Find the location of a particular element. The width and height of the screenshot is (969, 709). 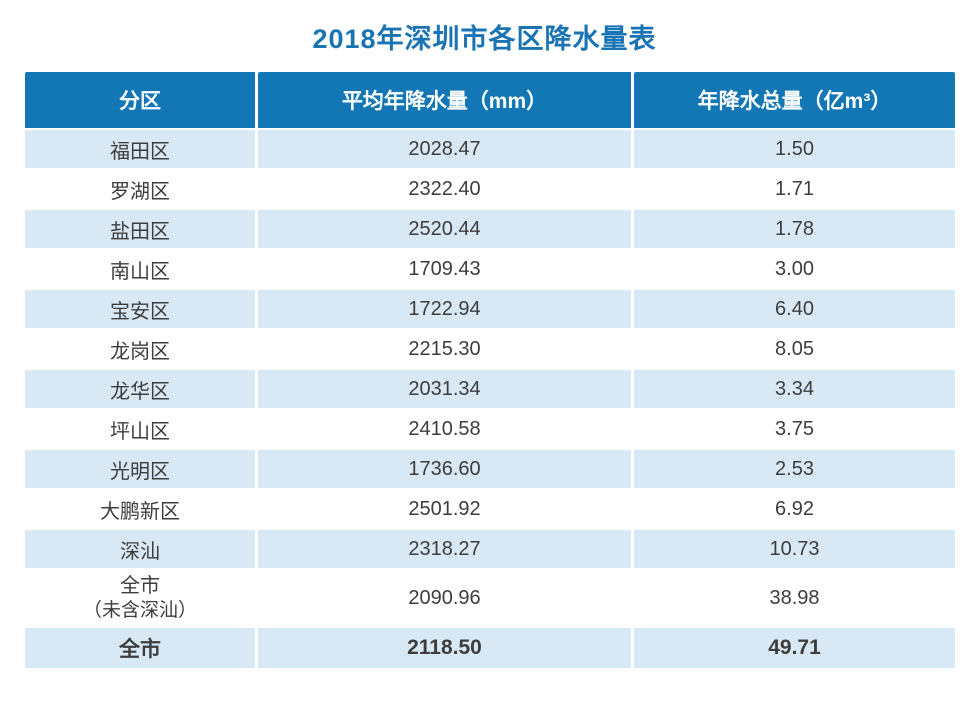

district-cell: 南山区 is located at coordinates (141, 270).